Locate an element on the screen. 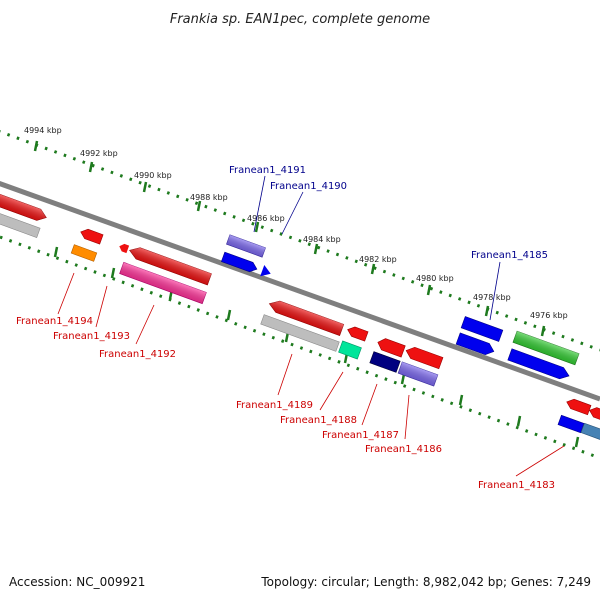 The width and height of the screenshot is (600, 600). gene-bar-edge-steel is located at coordinates (590, 432).